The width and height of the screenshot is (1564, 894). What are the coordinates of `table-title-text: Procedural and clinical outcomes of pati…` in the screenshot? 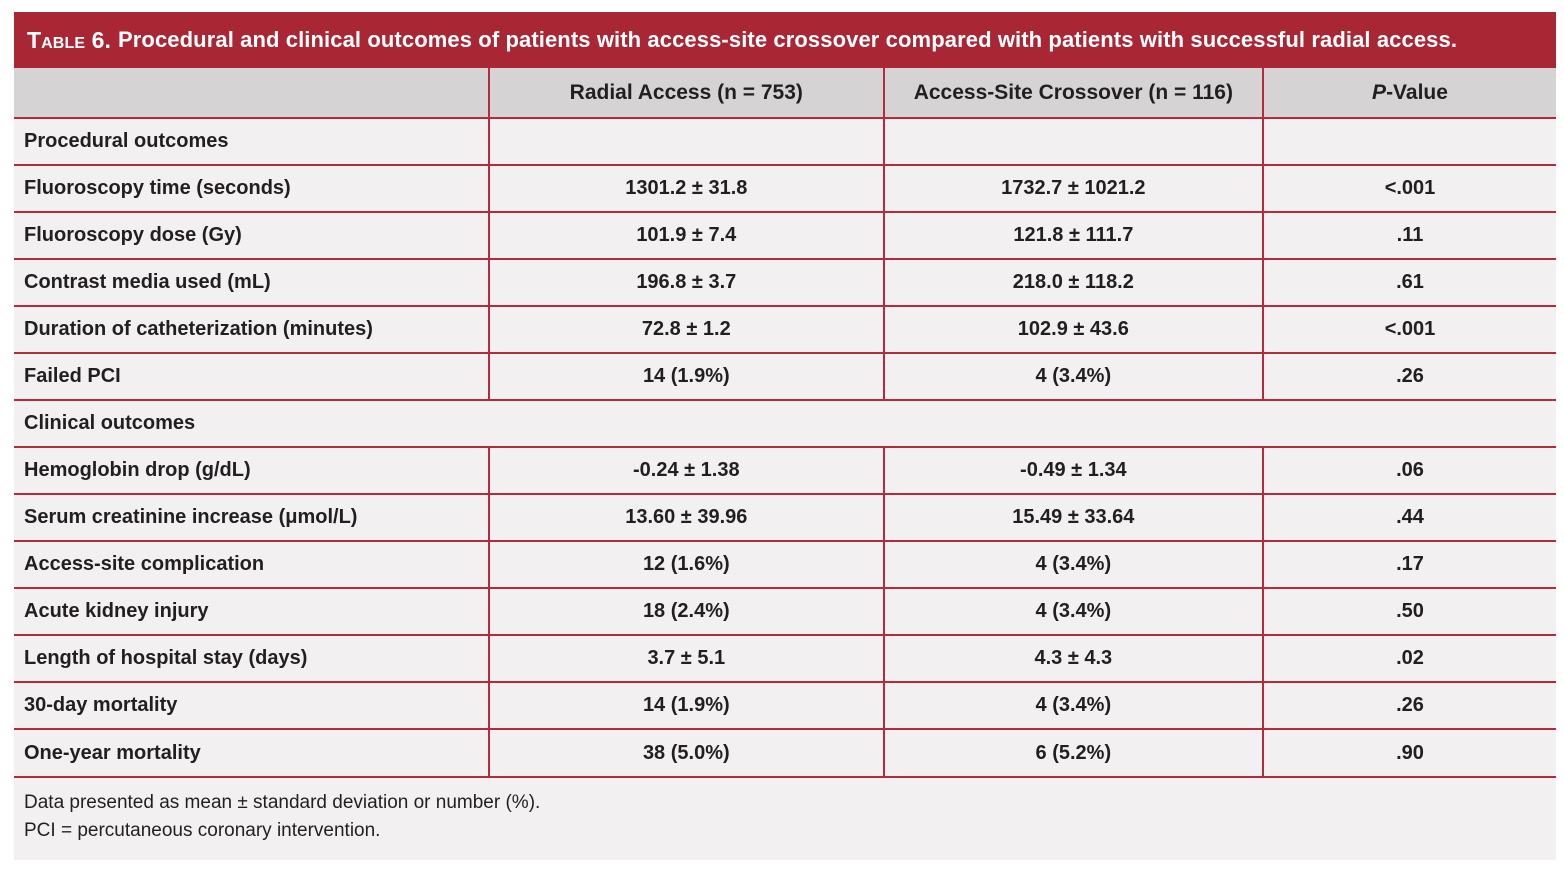 It's located at (787, 39).